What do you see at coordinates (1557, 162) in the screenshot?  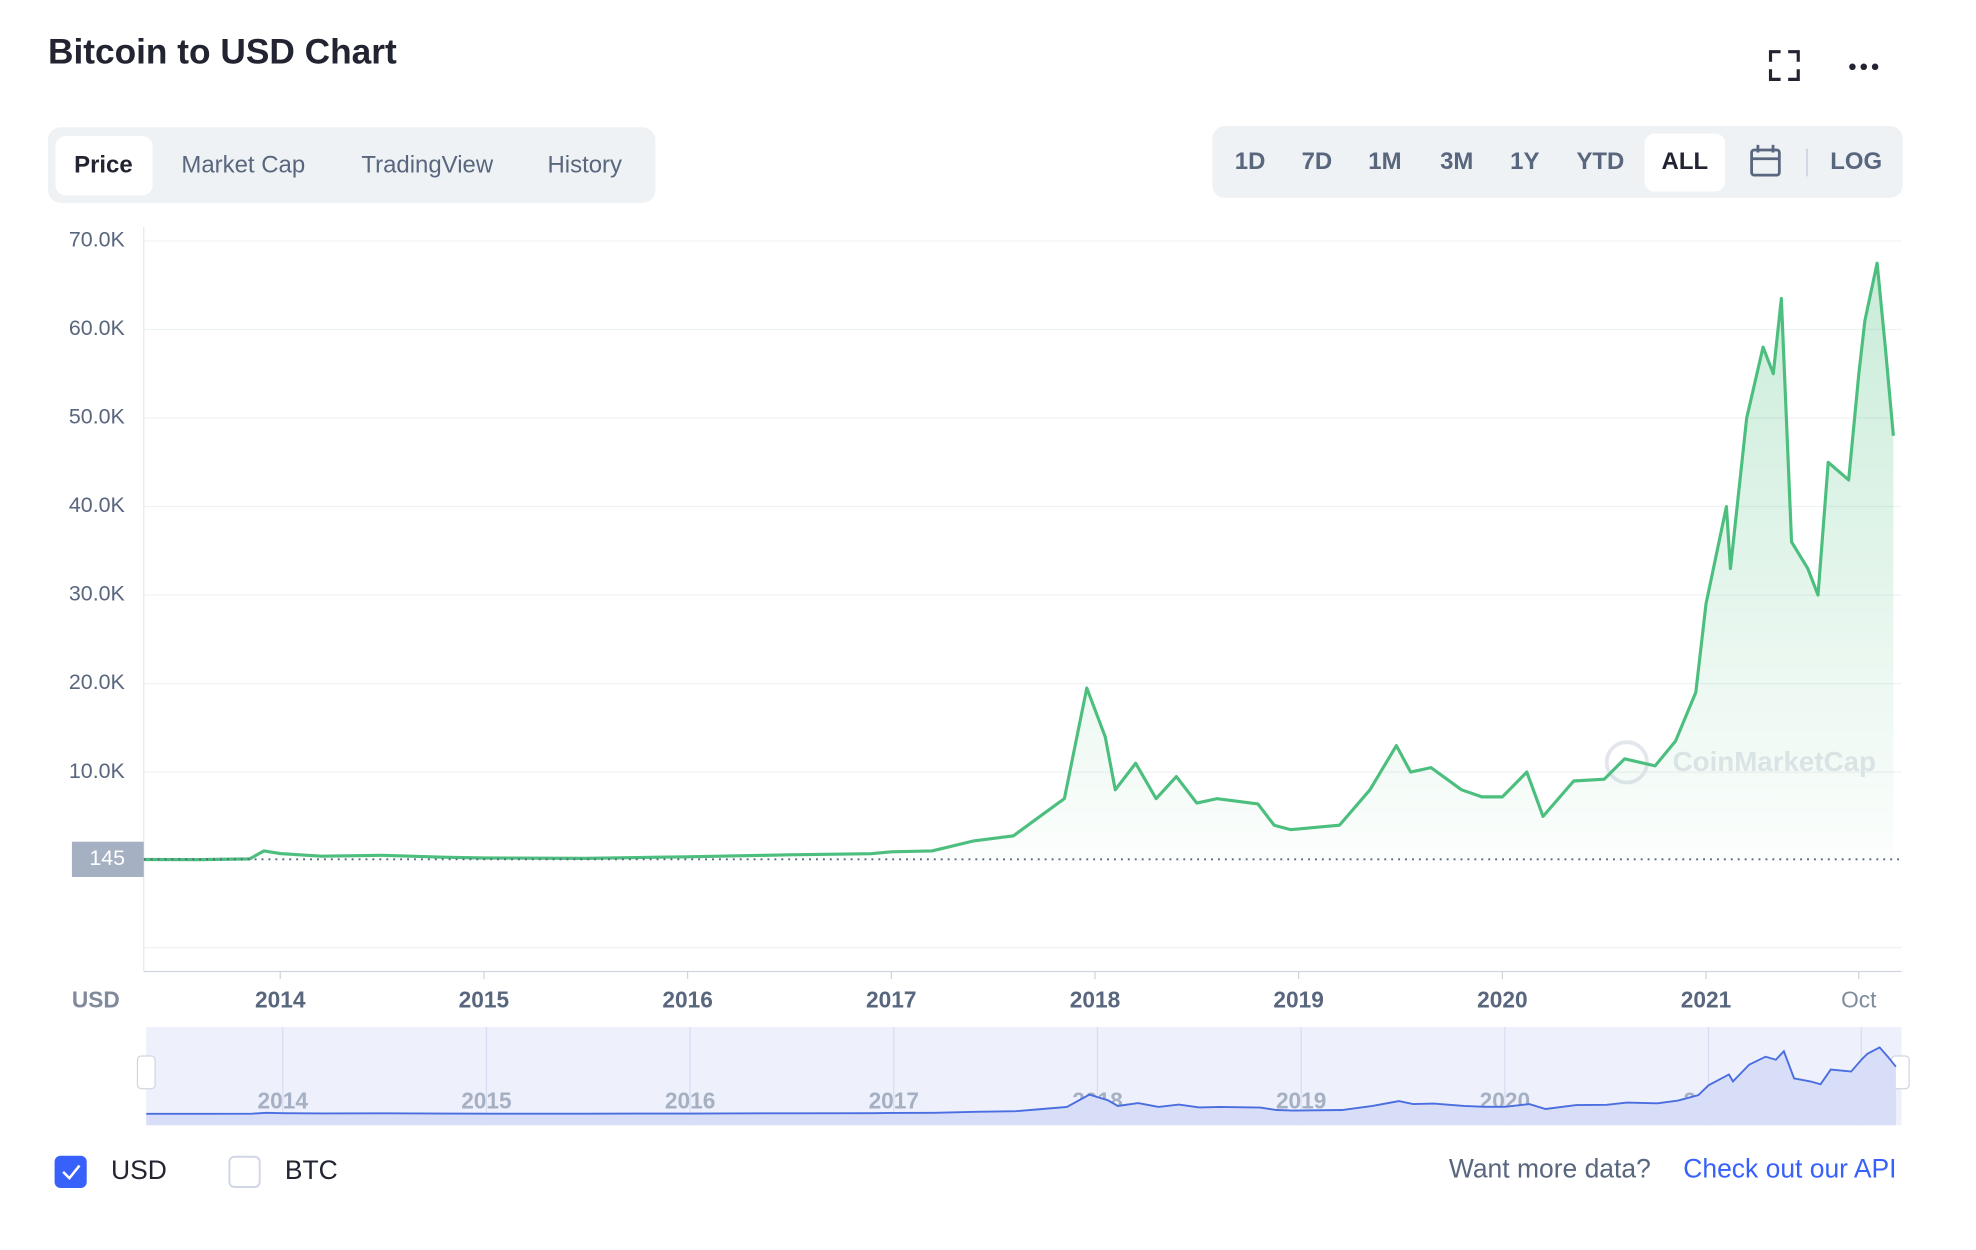 I see `range-group` at bounding box center [1557, 162].